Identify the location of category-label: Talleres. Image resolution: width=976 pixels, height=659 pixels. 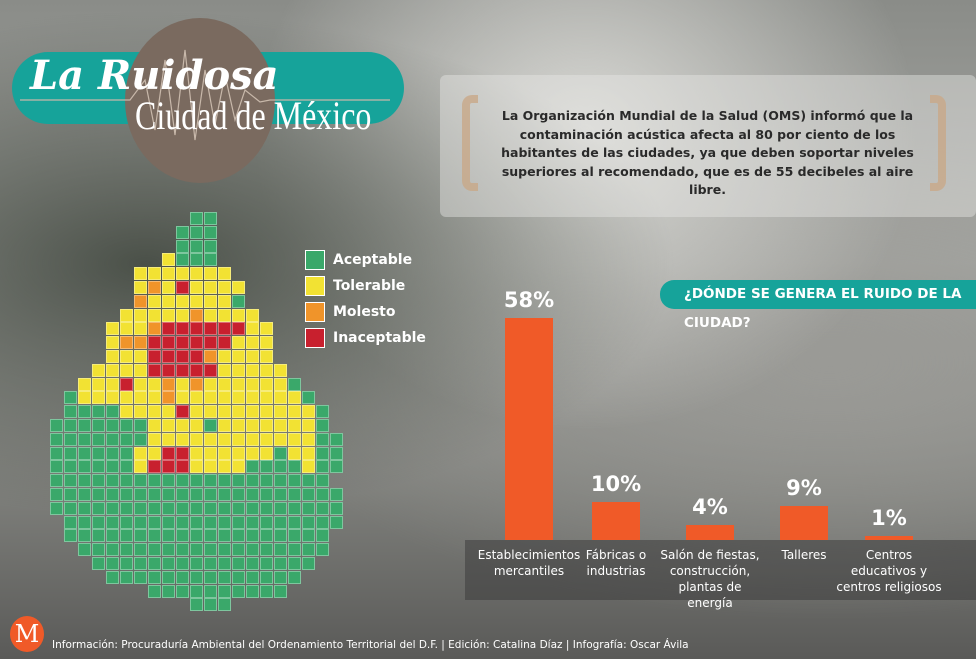
(804, 555).